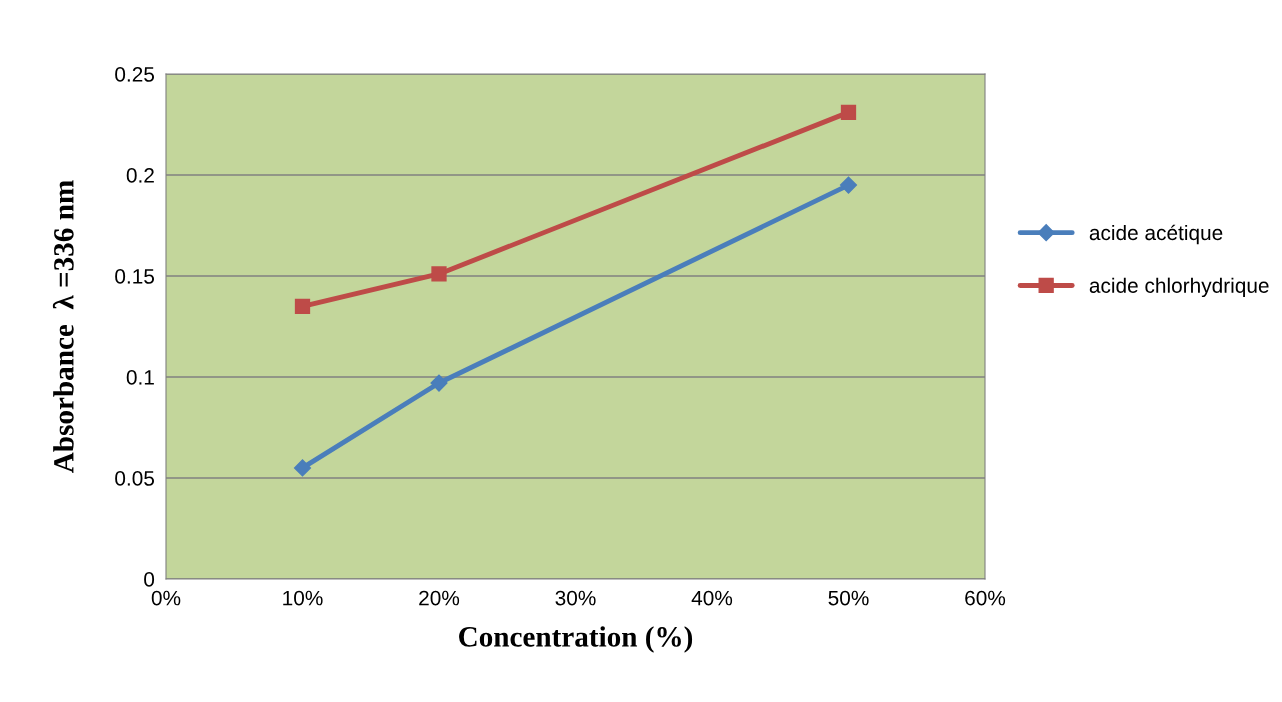 This screenshot has height=702, width=1282. I want to click on x-tick-label: 0%, so click(166, 598).